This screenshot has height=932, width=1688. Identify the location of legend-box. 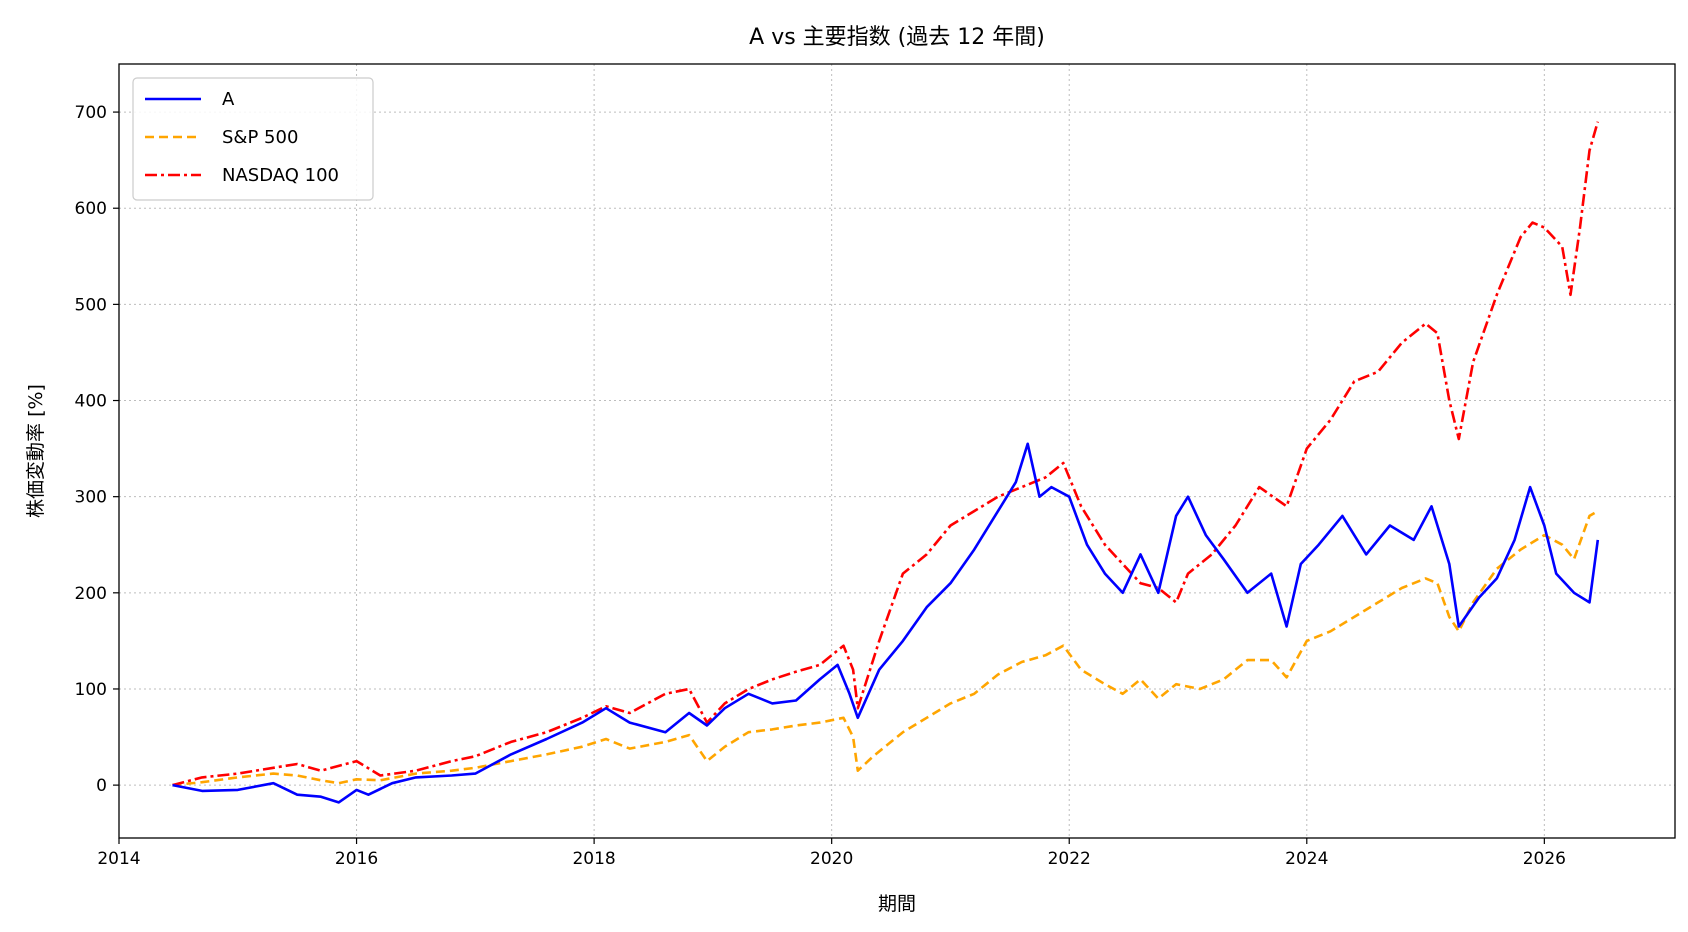
(253, 139).